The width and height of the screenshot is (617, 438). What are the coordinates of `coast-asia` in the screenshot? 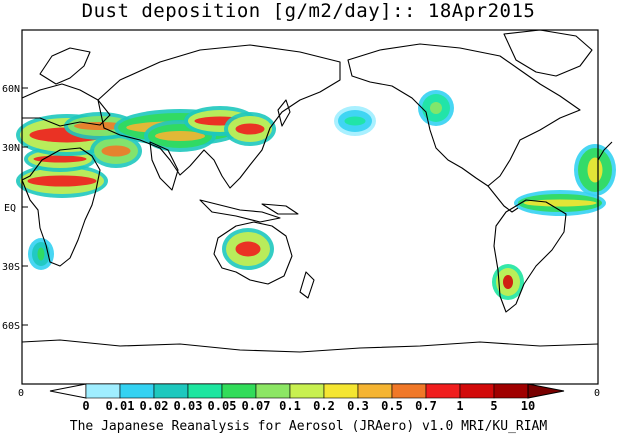 It's located at (219, 116).